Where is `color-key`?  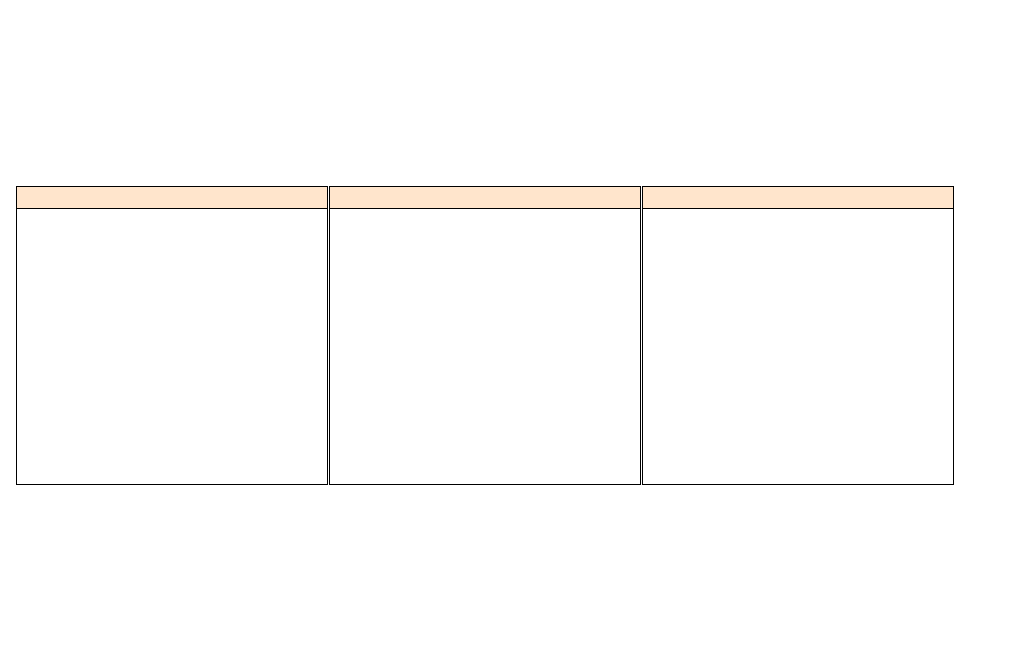
color-key is located at coordinates (992, 337).